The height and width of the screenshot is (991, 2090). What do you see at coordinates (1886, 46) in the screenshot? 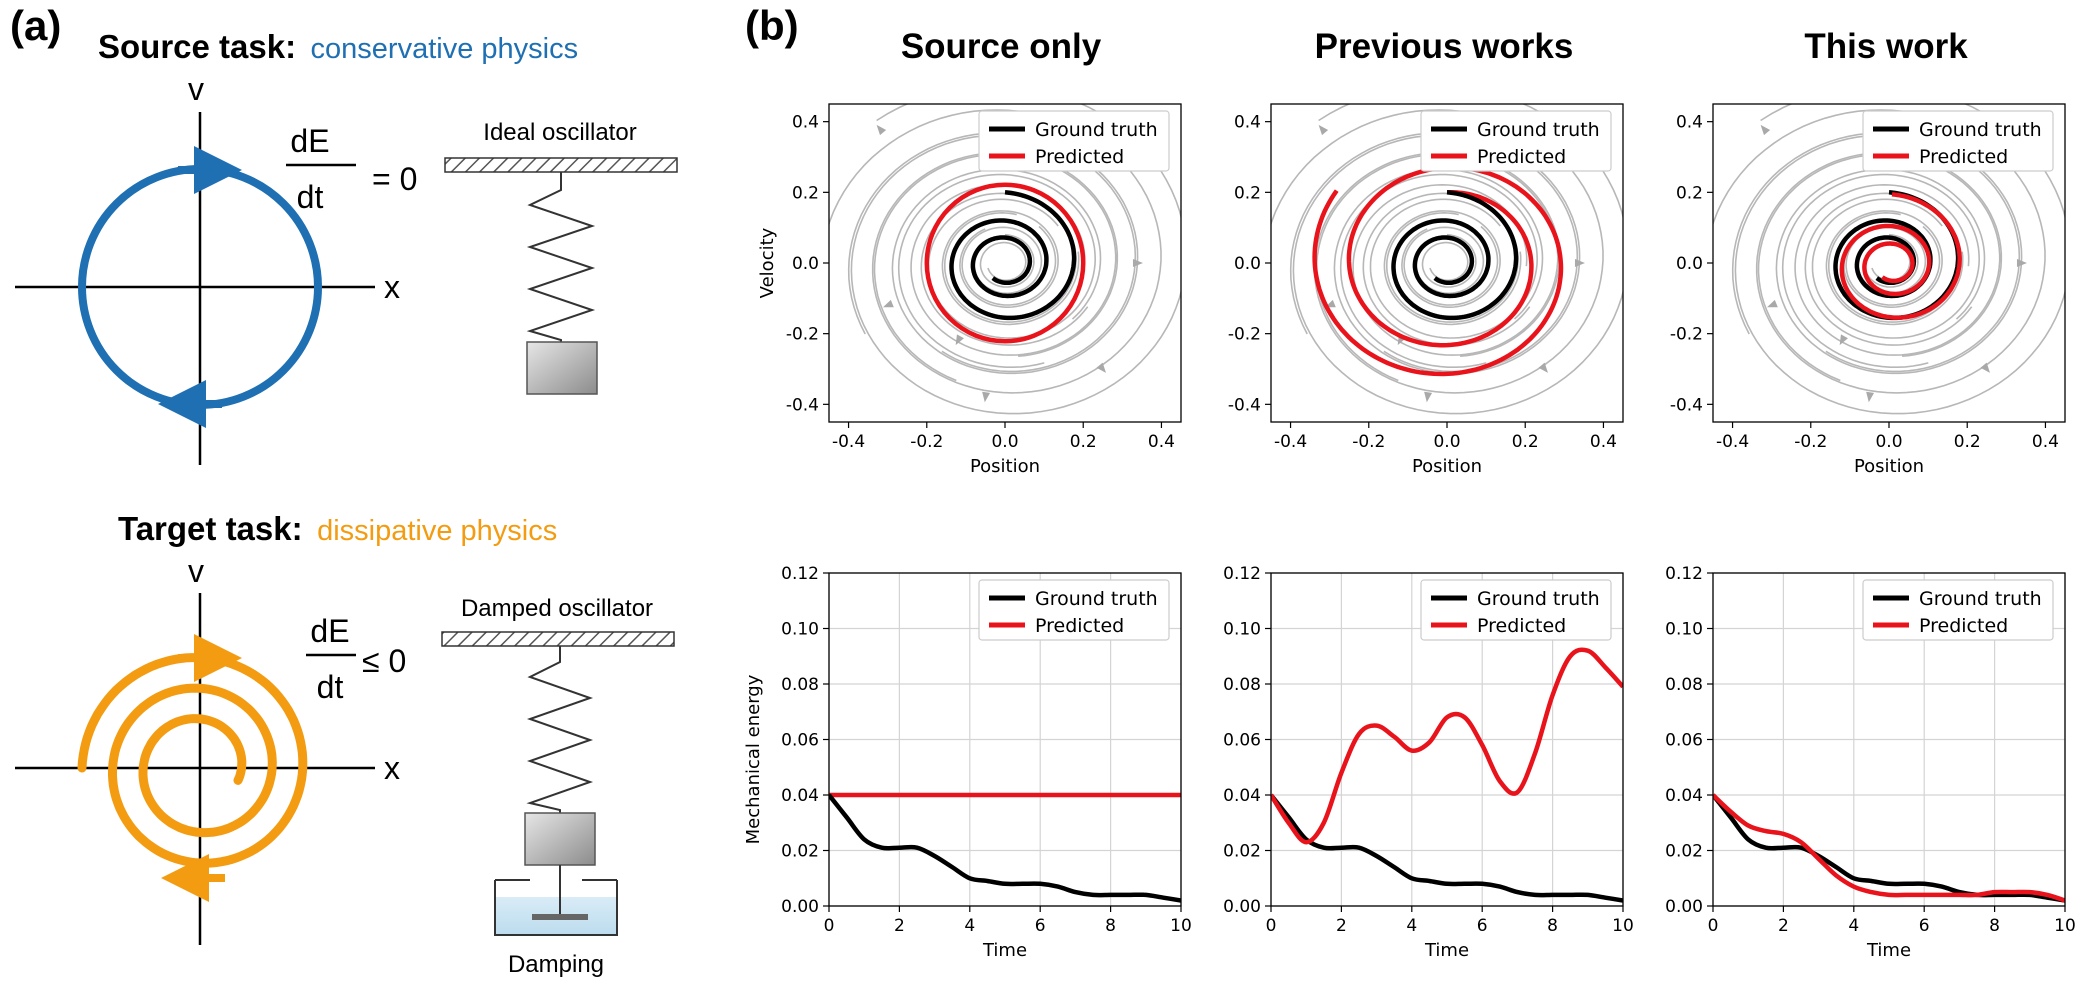
I see `column-title-this-work: This work` at bounding box center [1886, 46].